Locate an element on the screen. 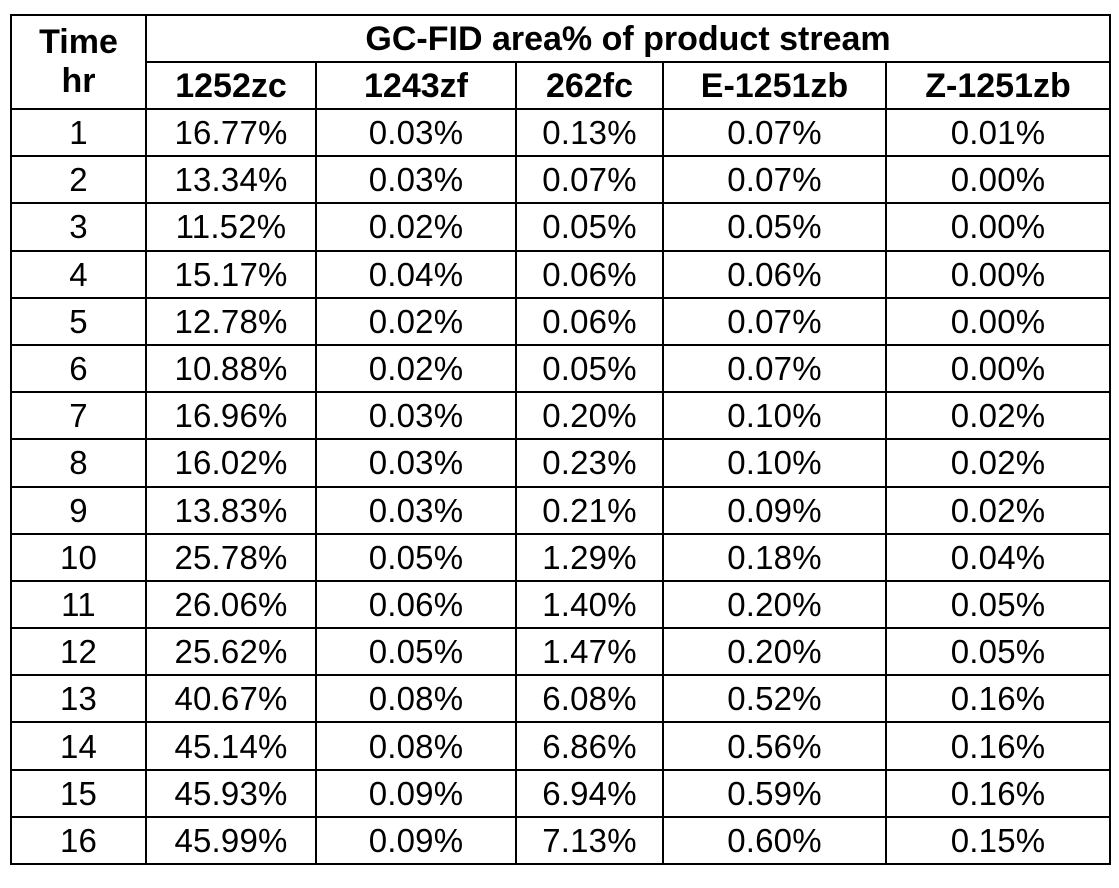 The width and height of the screenshot is (1119, 888). value-cell: 12.78% is located at coordinates (231, 321).